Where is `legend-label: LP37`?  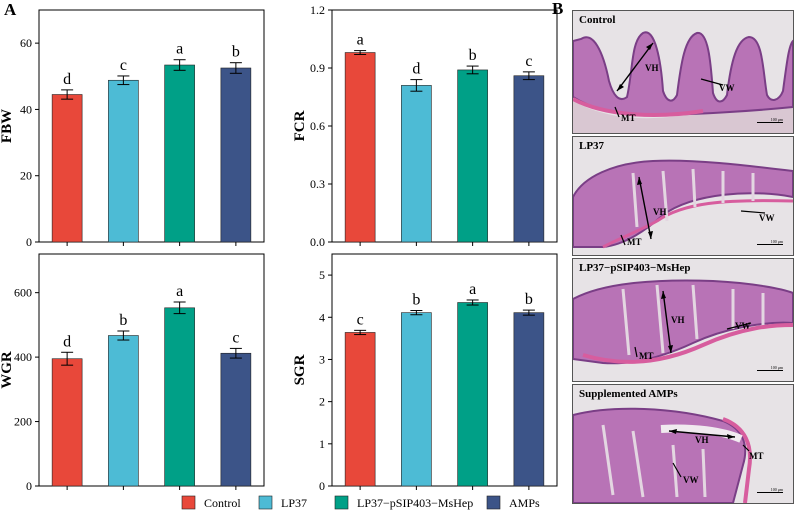 legend-label: LP37 is located at coordinates (294, 503).